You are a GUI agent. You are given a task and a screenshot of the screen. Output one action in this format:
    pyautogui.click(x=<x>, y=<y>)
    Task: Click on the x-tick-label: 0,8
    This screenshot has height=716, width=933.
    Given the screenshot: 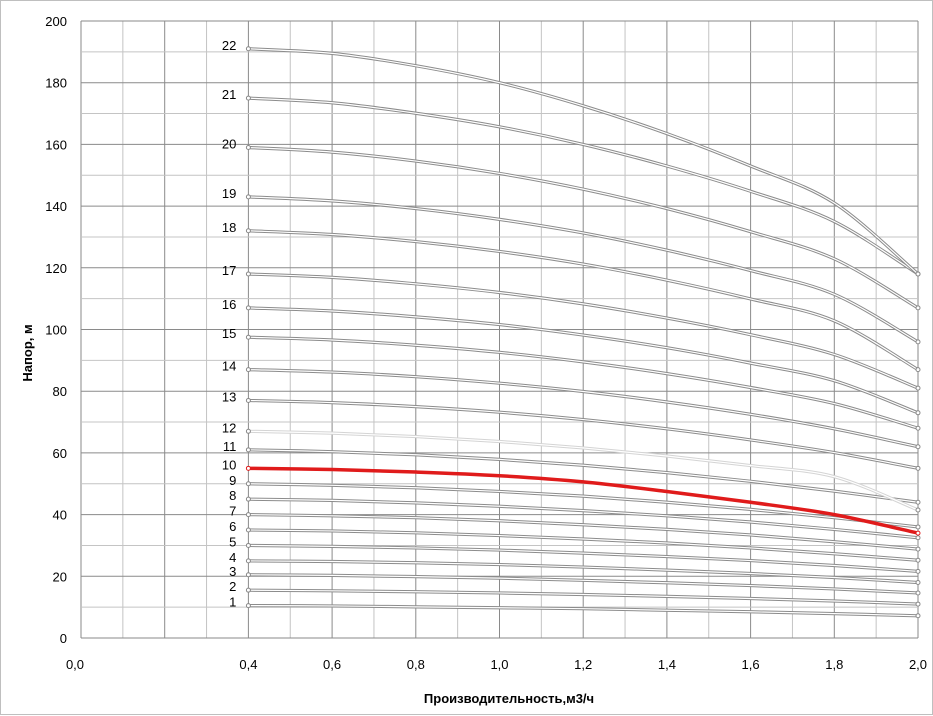 What is the action you would take?
    pyautogui.click(x=416, y=664)
    